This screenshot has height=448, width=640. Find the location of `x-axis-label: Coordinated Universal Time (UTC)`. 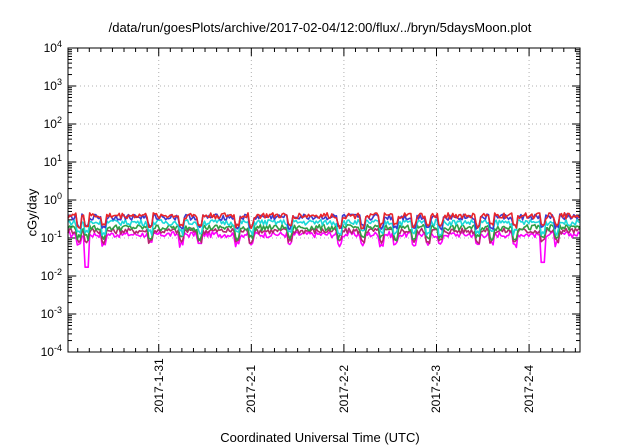

x-axis-label: Coordinated Universal Time (UTC) is located at coordinates (320, 437).